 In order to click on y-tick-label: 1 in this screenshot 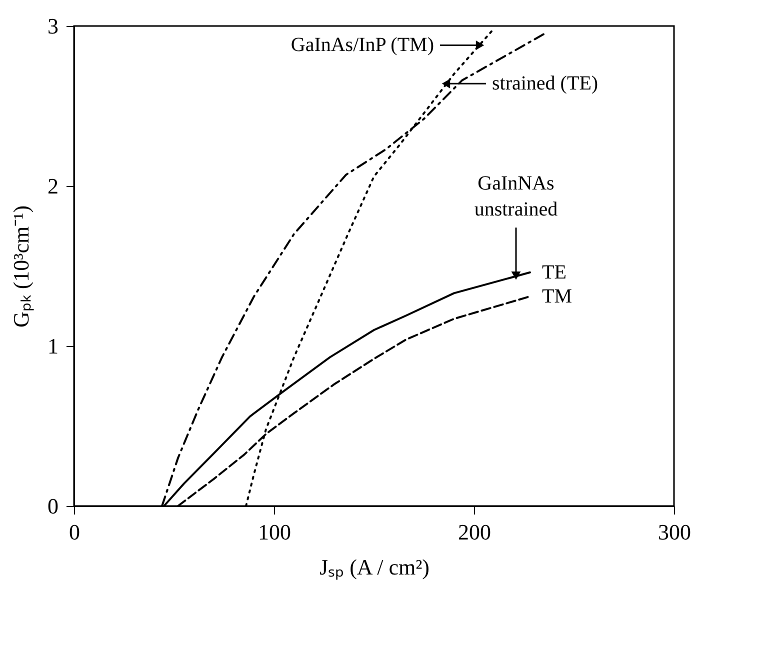, I will do `click(53, 346)`.